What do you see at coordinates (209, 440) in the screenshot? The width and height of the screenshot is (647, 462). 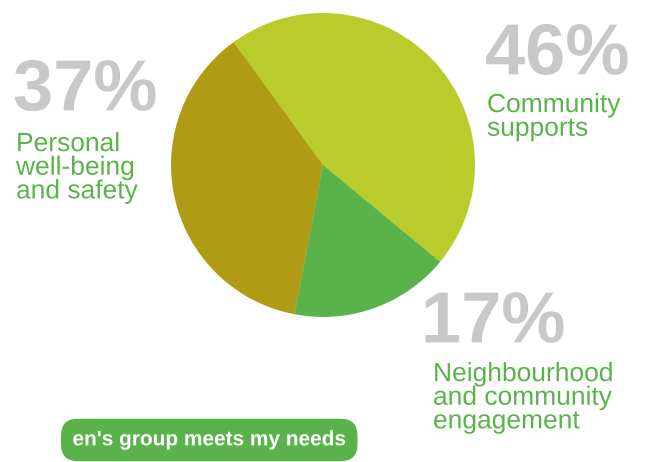 I see `text: en's group meets my needs` at bounding box center [209, 440].